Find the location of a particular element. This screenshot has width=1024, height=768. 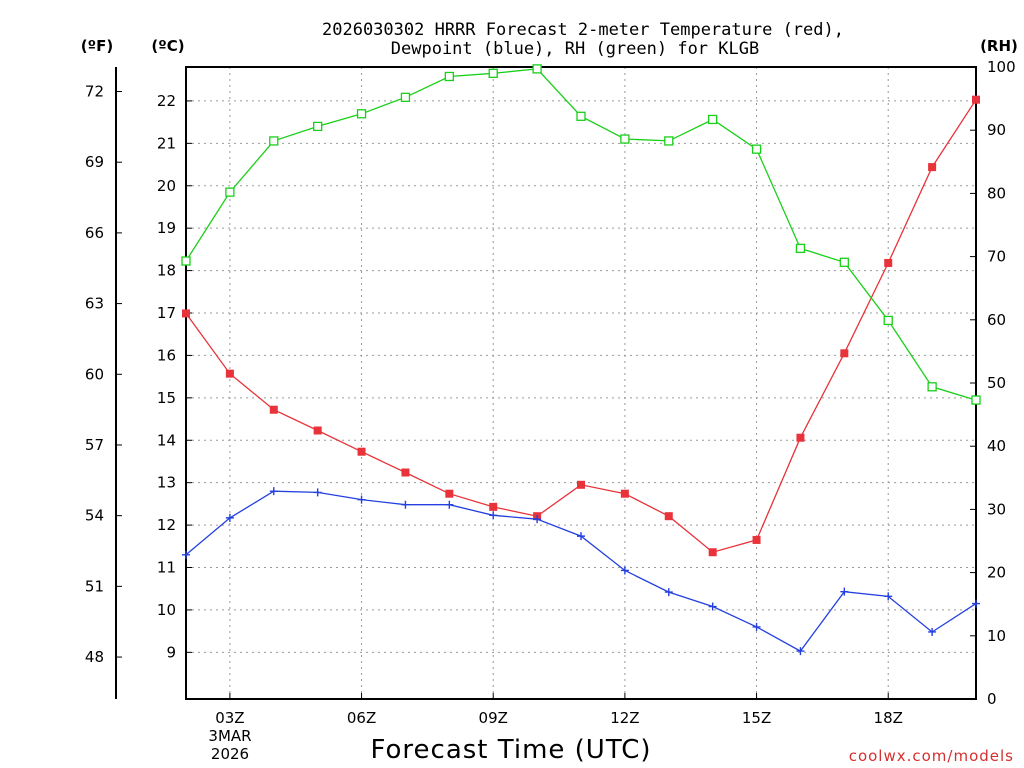

celsius-tick-label: 14 is located at coordinates (166, 440).